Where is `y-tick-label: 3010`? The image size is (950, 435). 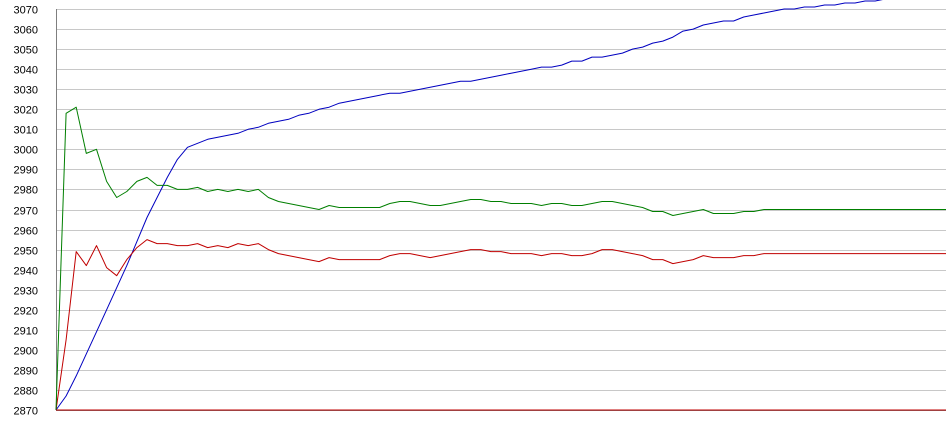
y-tick-label: 3010 is located at coordinates (26, 131).